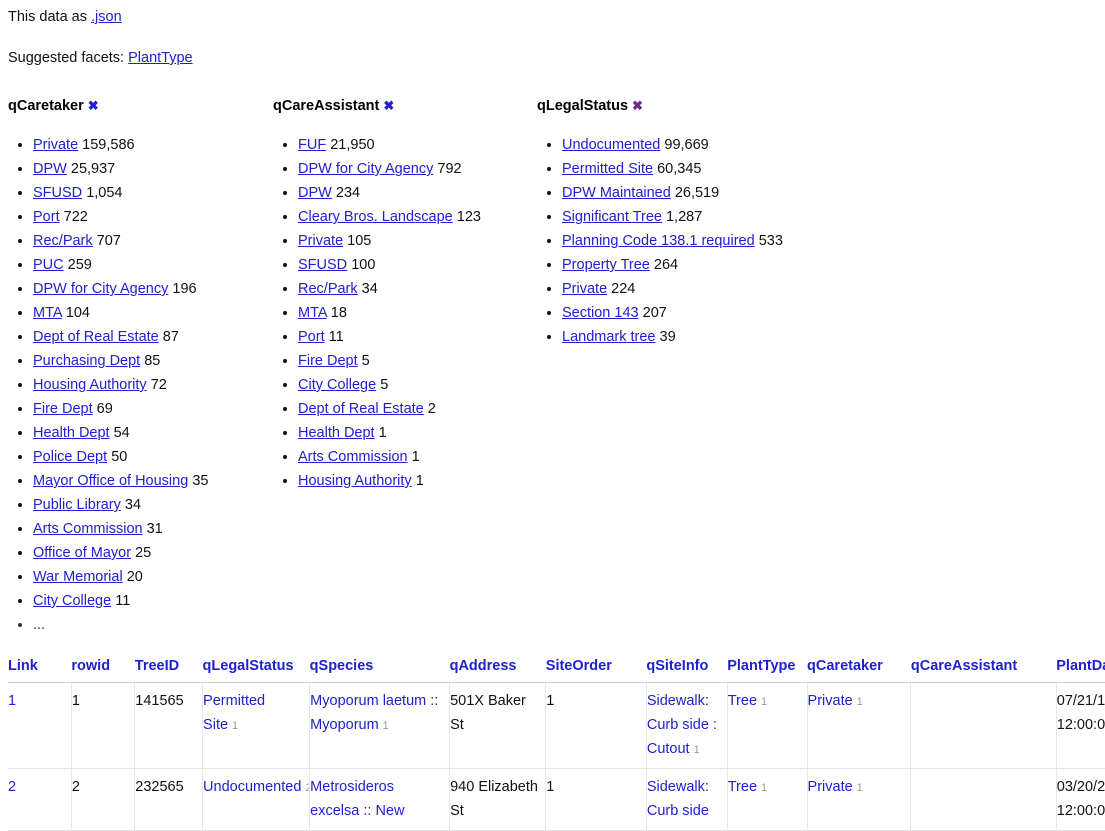  What do you see at coordinates (160, 58) in the screenshot?
I see `suggested-facet-planttype-link: PlantType` at bounding box center [160, 58].